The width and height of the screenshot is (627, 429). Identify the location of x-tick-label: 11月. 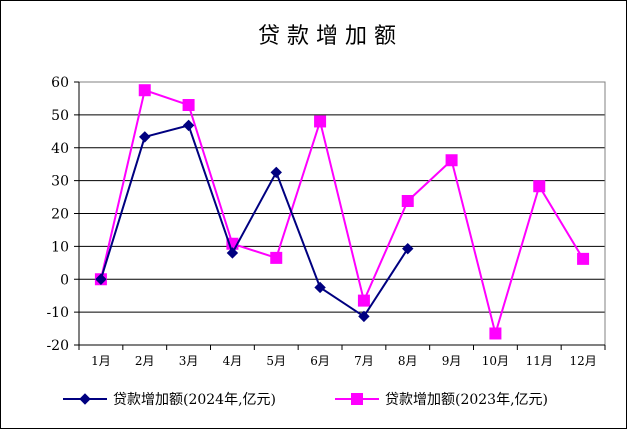
(539, 361).